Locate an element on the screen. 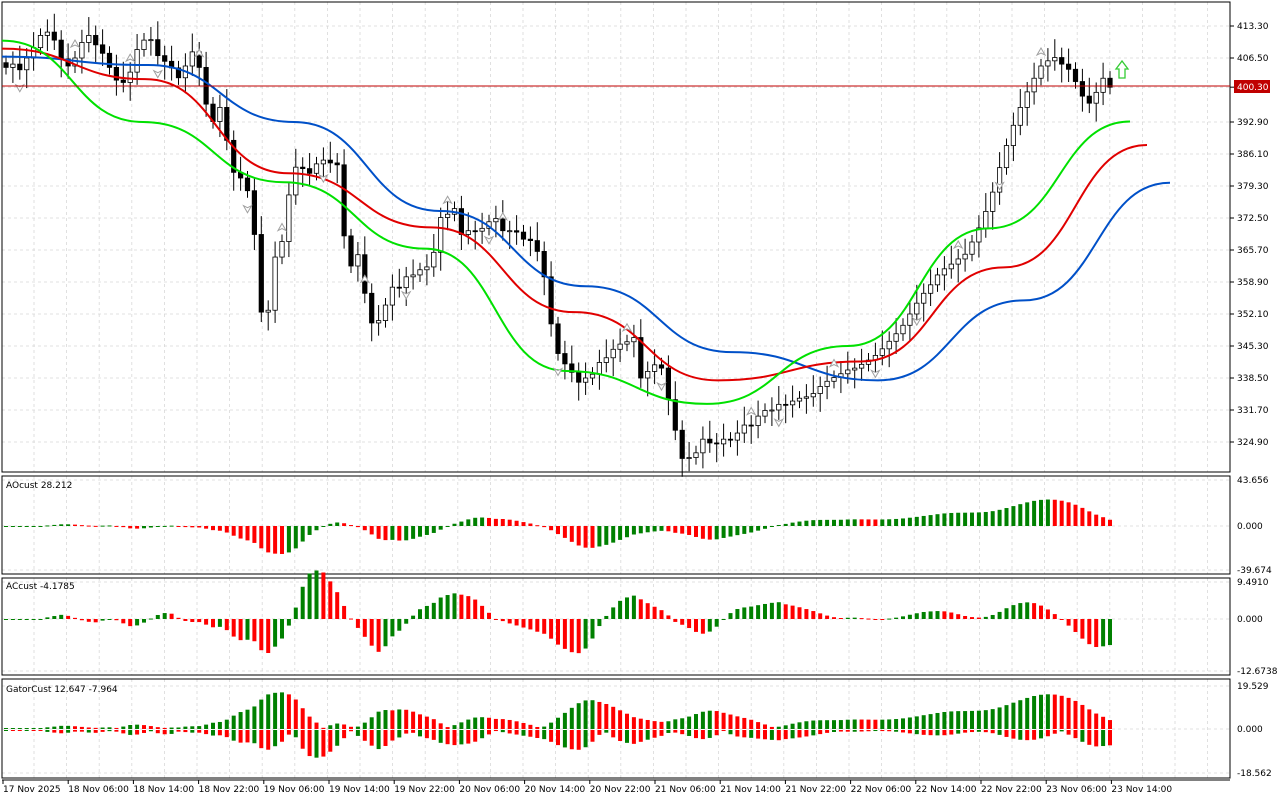 Image resolution: width=1280 pixels, height=804 pixels. time-axis-label: 20 Nov 22:00 is located at coordinates (620, 790).